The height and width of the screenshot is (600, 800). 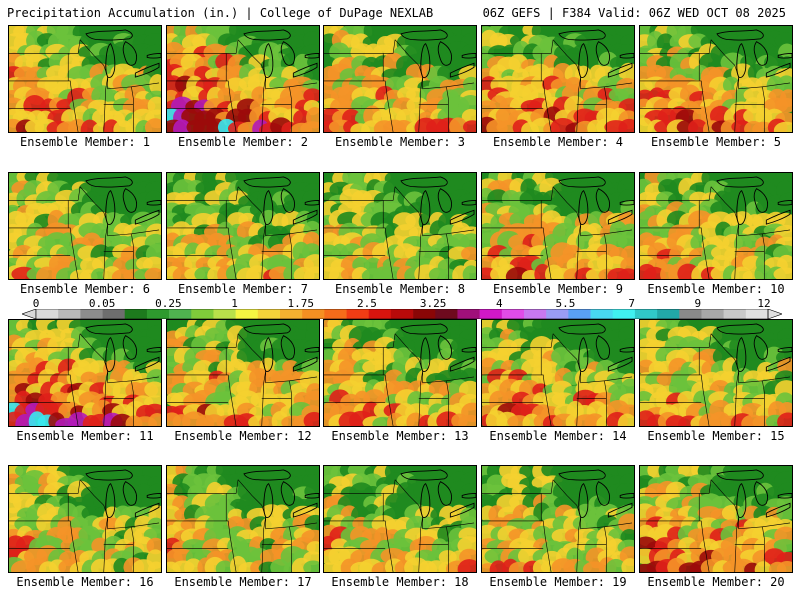 I want to click on ensemble-member-label-4: Ensemble Member: 4, so click(x=558, y=142).